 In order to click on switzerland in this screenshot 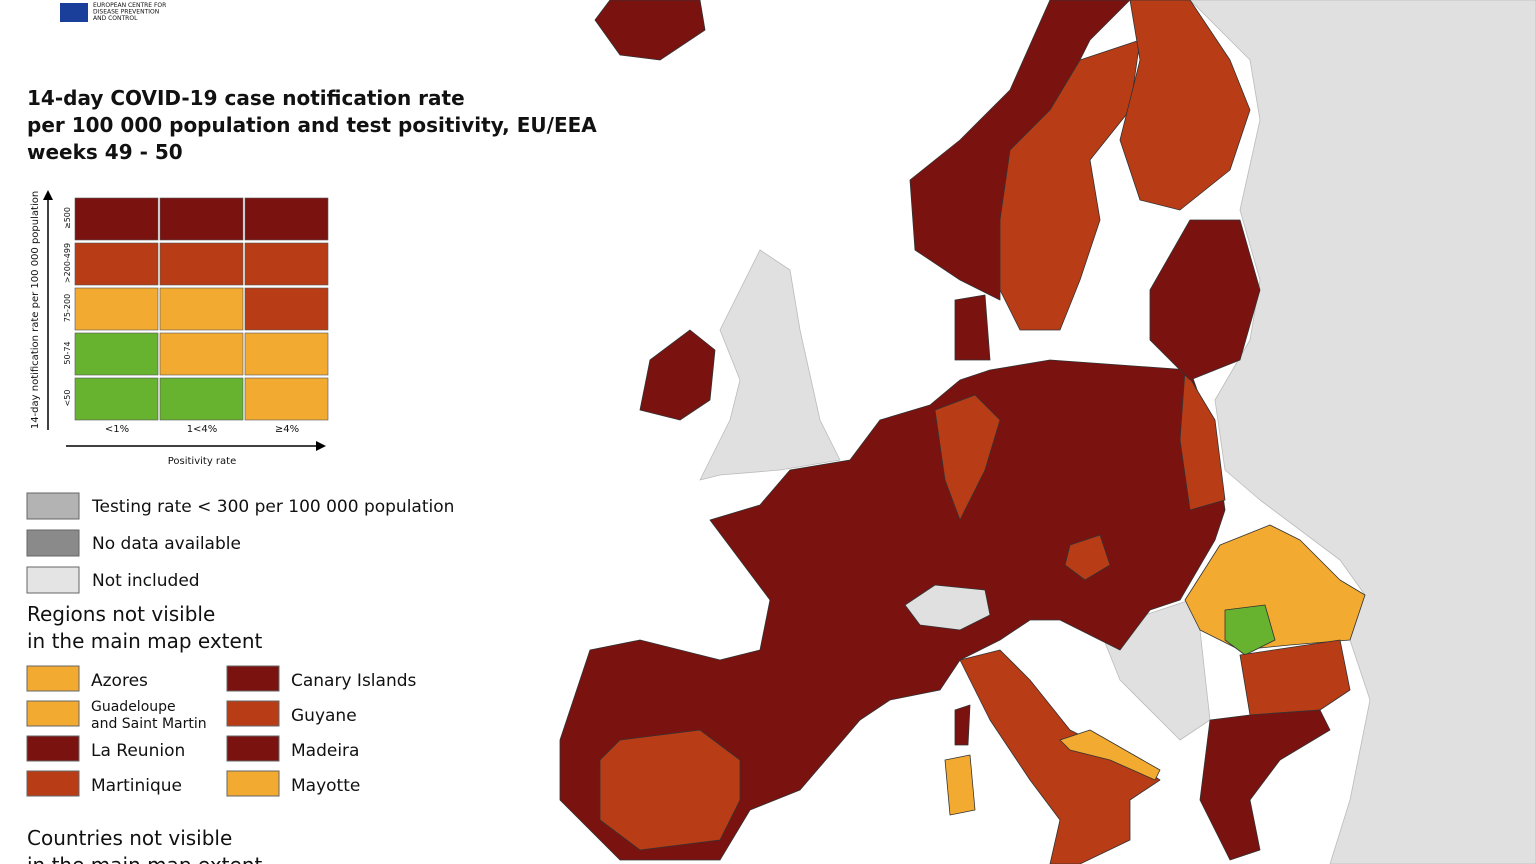, I will do `click(947, 607)`.